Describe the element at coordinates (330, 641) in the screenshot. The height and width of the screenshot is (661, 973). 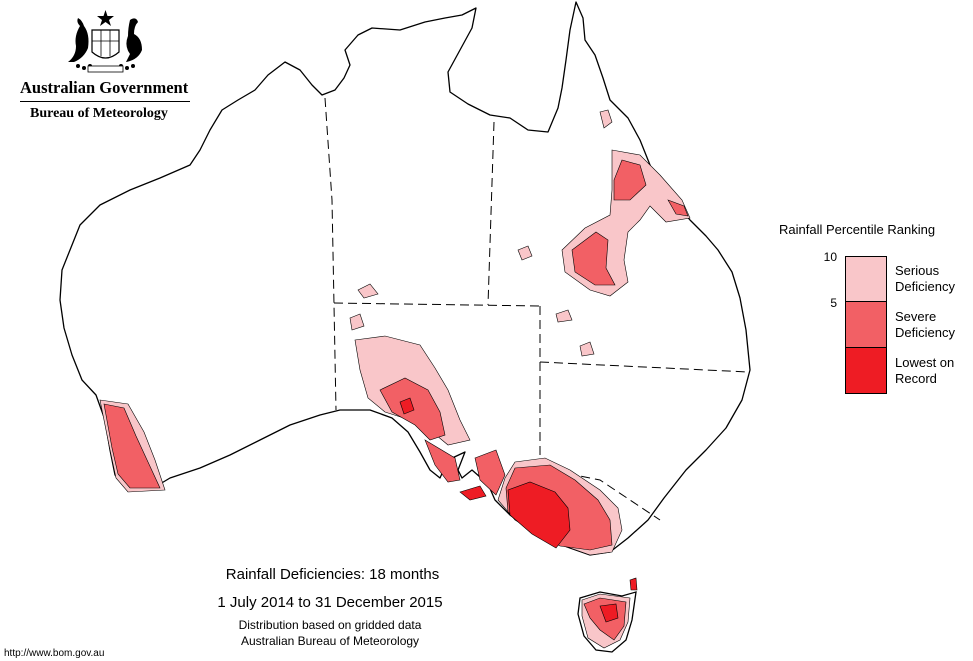
I see `map-note-source: Australian Bureau of Meteorology` at that location.